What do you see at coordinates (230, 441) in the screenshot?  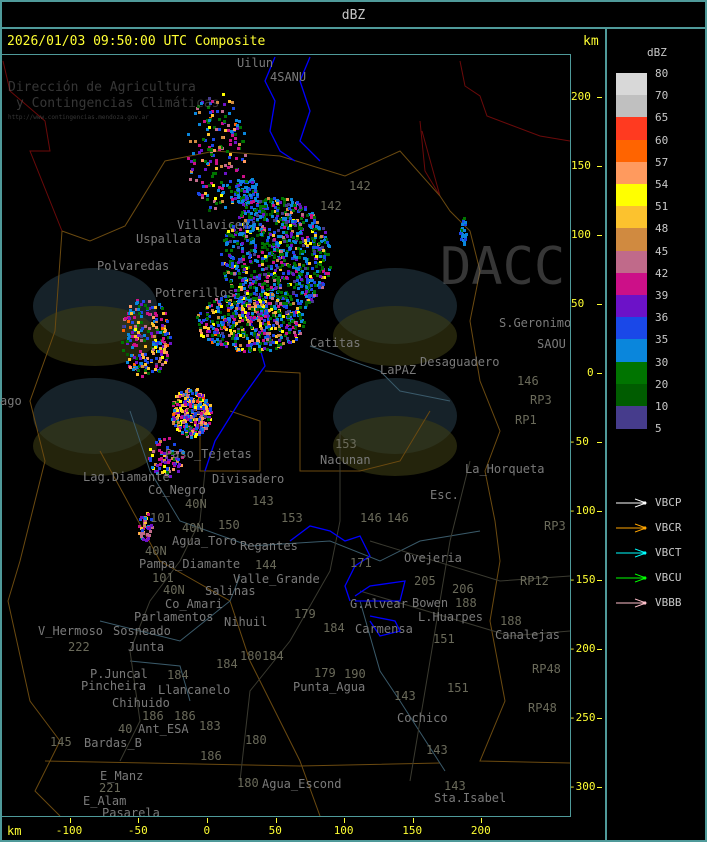 I see `boundary-line` at bounding box center [230, 441].